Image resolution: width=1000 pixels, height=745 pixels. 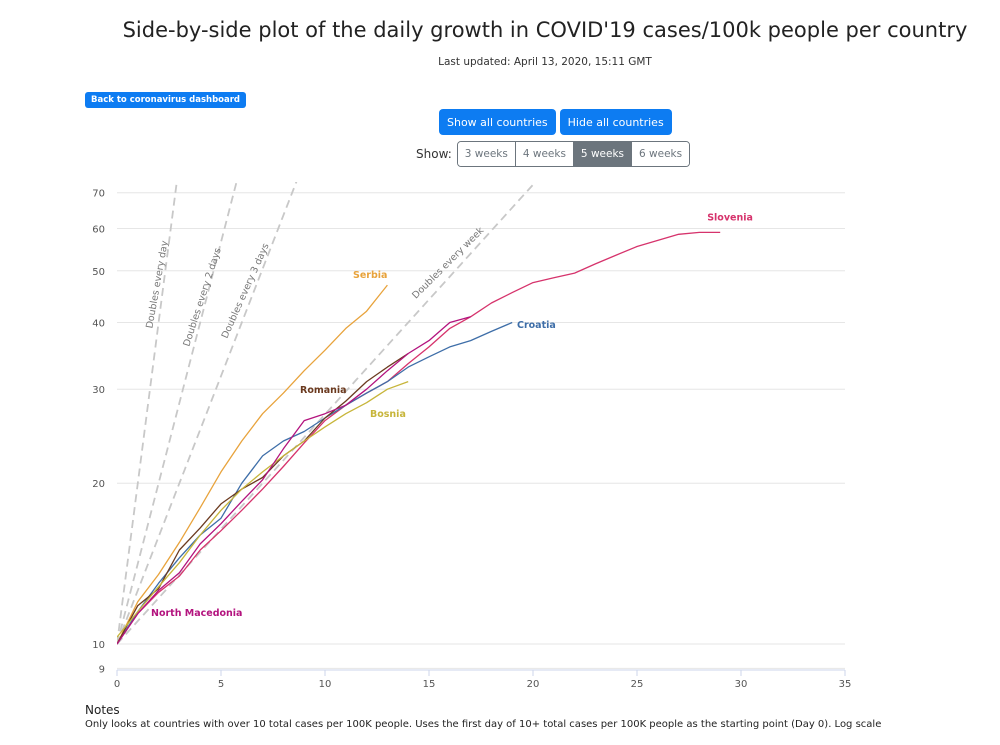 I want to click on week-options: 3 weeks 4 weeks 5 weeks 6 weeks, so click(x=573, y=154).